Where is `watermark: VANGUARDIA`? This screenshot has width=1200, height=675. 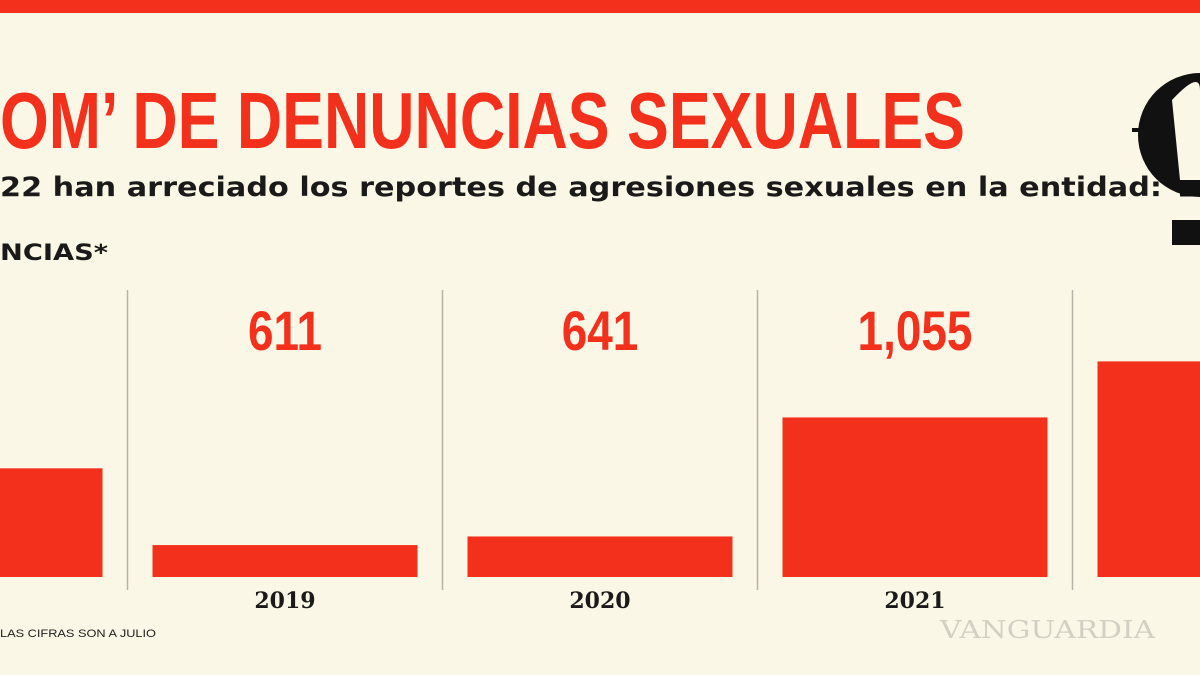
watermark: VANGUARDIA is located at coordinates (1047, 630).